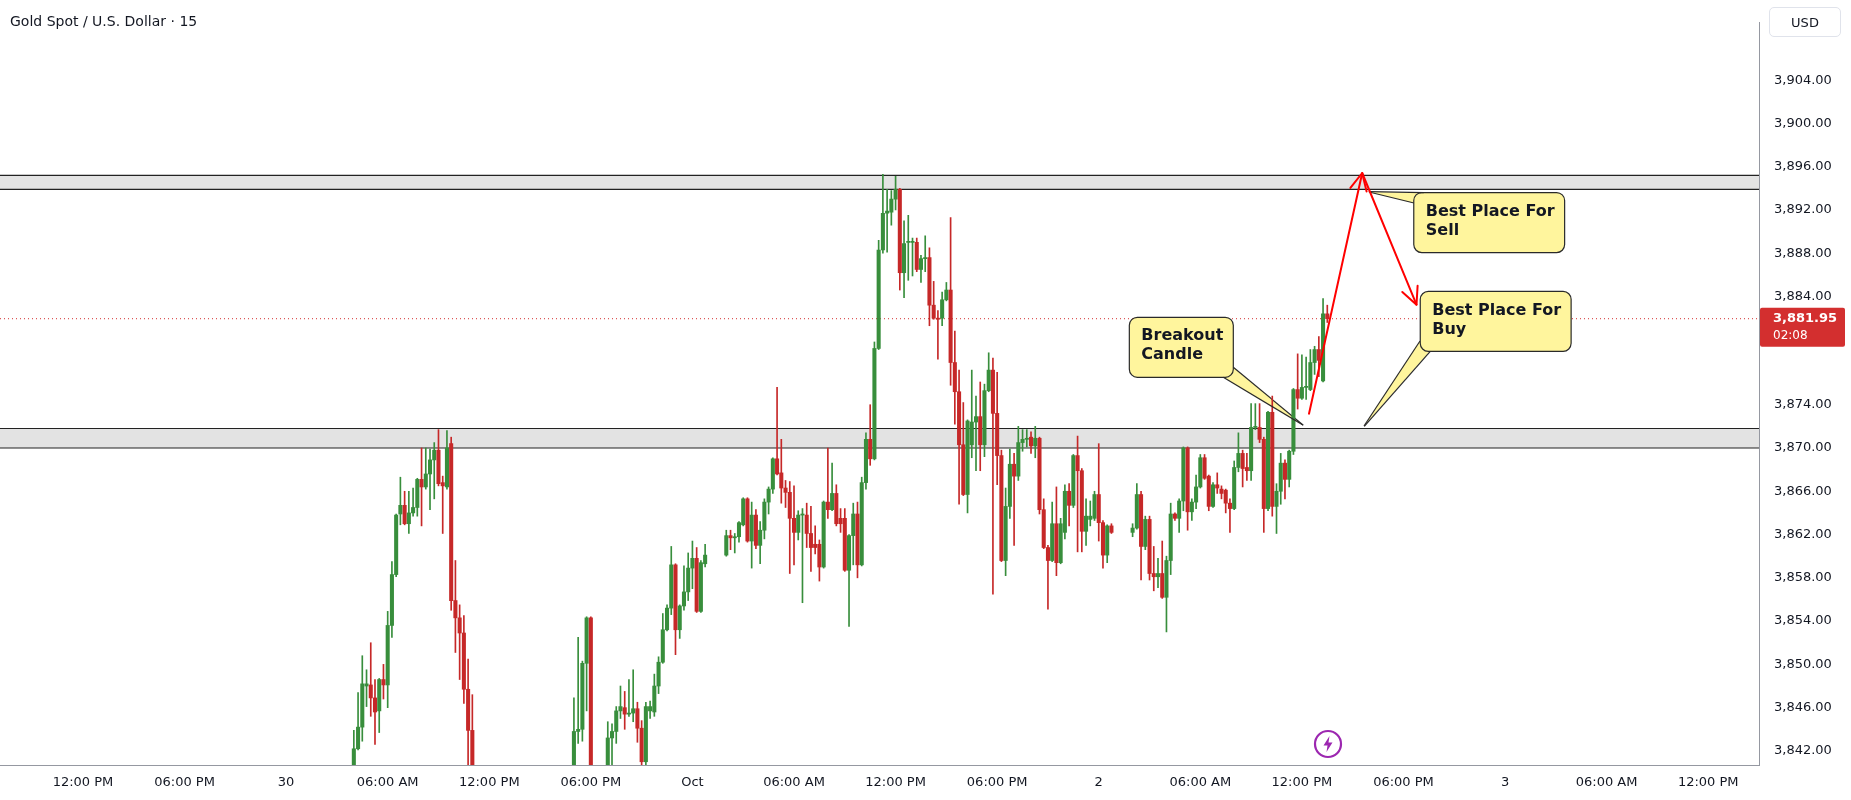  I want to click on ref-line-label: 3,881.95, so click(1805, 318).